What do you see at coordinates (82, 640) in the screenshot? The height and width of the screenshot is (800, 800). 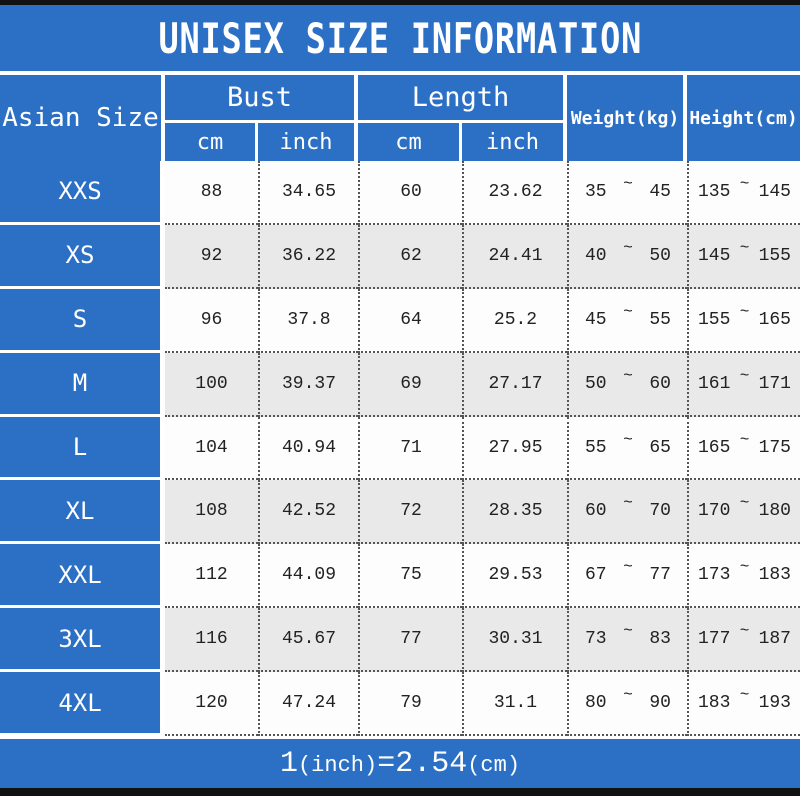 I see `size-label: 3XL` at bounding box center [82, 640].